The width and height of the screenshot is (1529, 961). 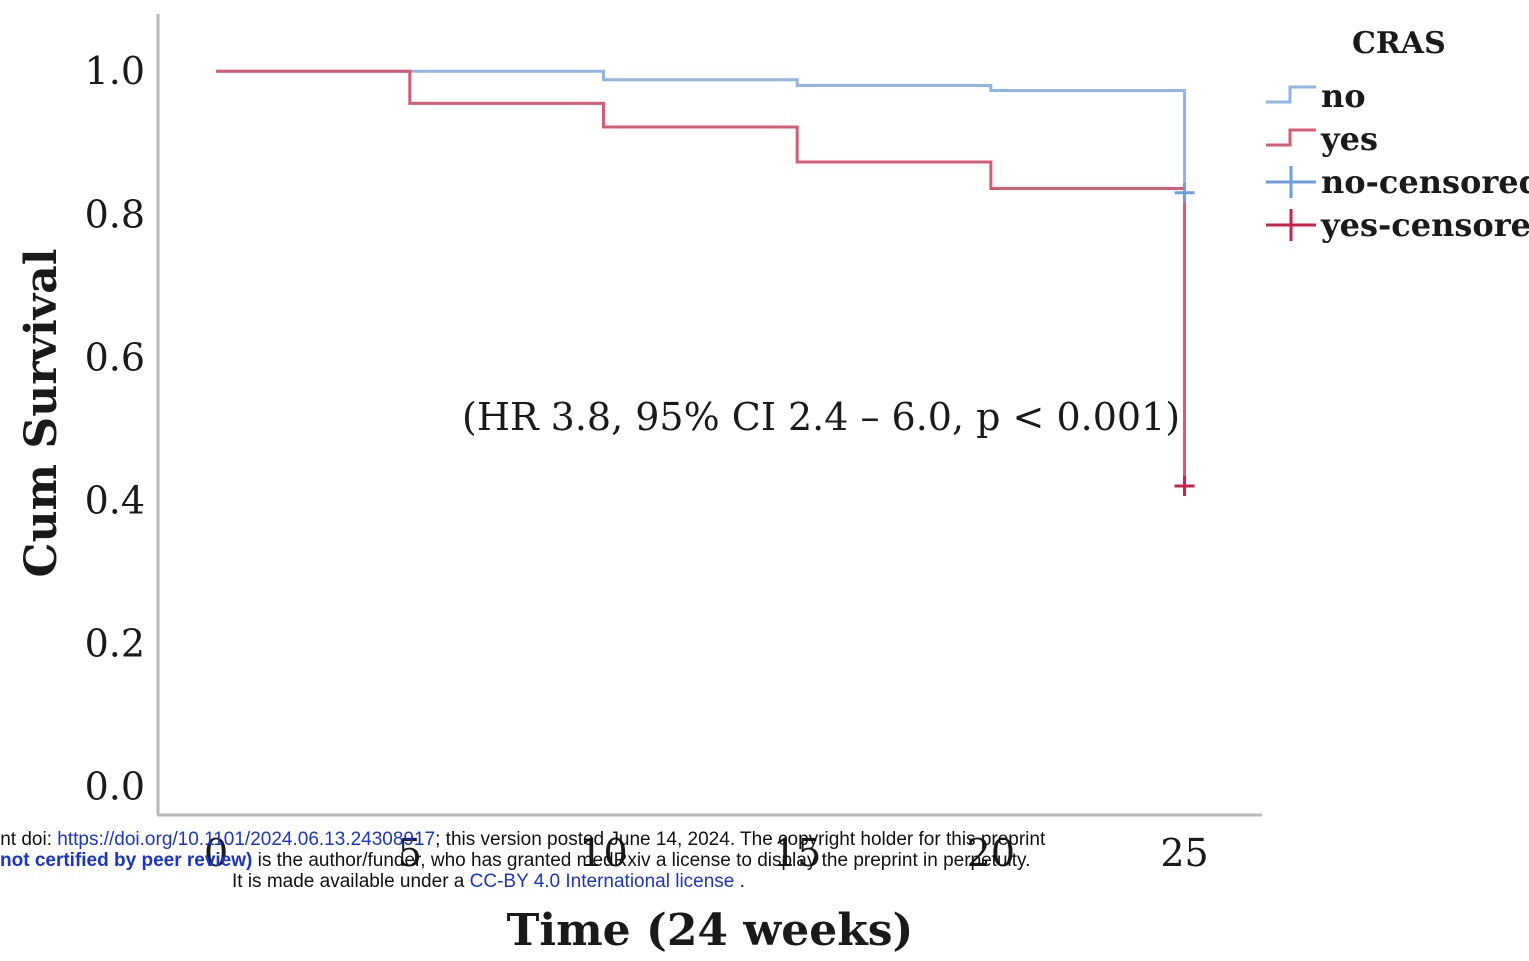 What do you see at coordinates (1343, 96) in the screenshot?
I see `legend-label: no` at bounding box center [1343, 96].